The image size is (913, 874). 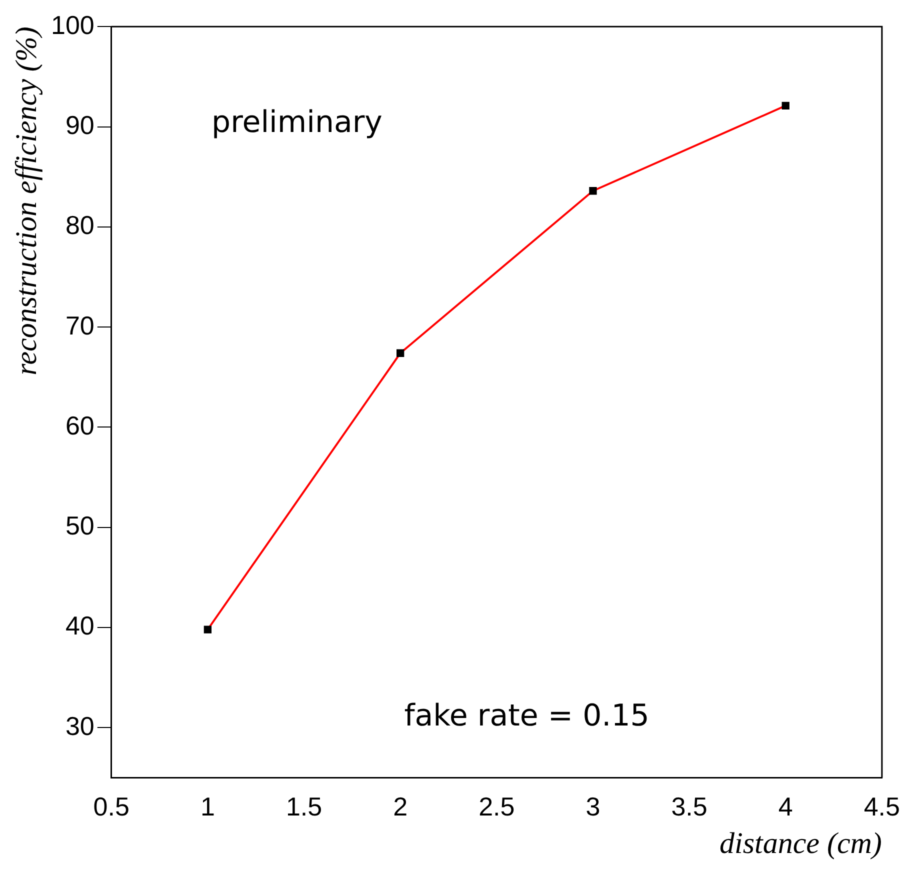 What do you see at coordinates (527, 716) in the screenshot?
I see `annotation: fake rate = 0.15` at bounding box center [527, 716].